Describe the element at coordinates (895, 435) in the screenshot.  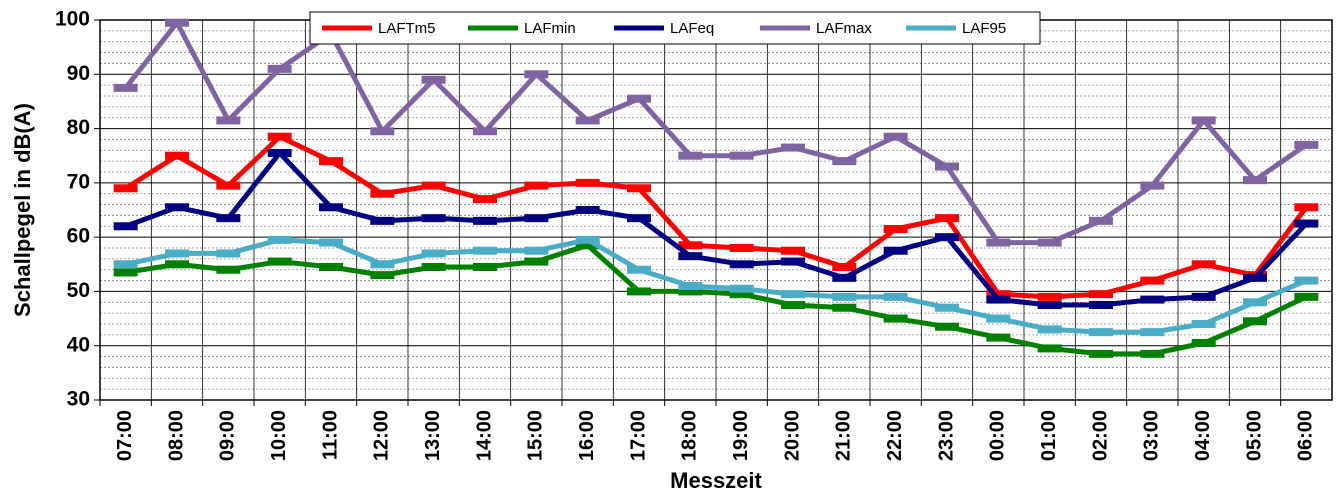
I see `x-tick-label: 22:00` at that location.